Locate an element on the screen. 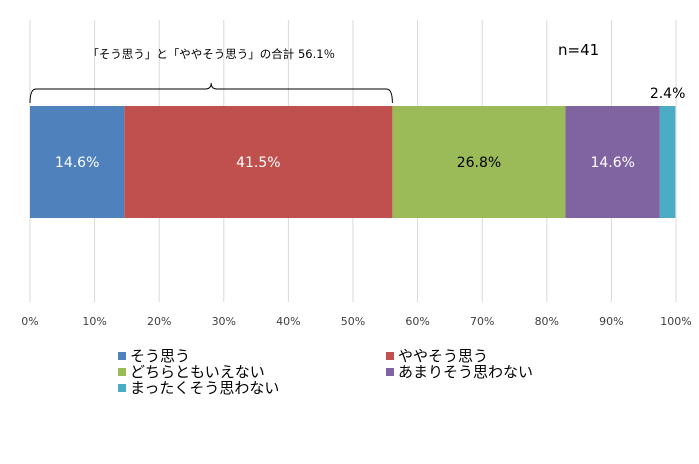 This screenshot has height=464, width=699. x-tick-label: 70% is located at coordinates (482, 321).